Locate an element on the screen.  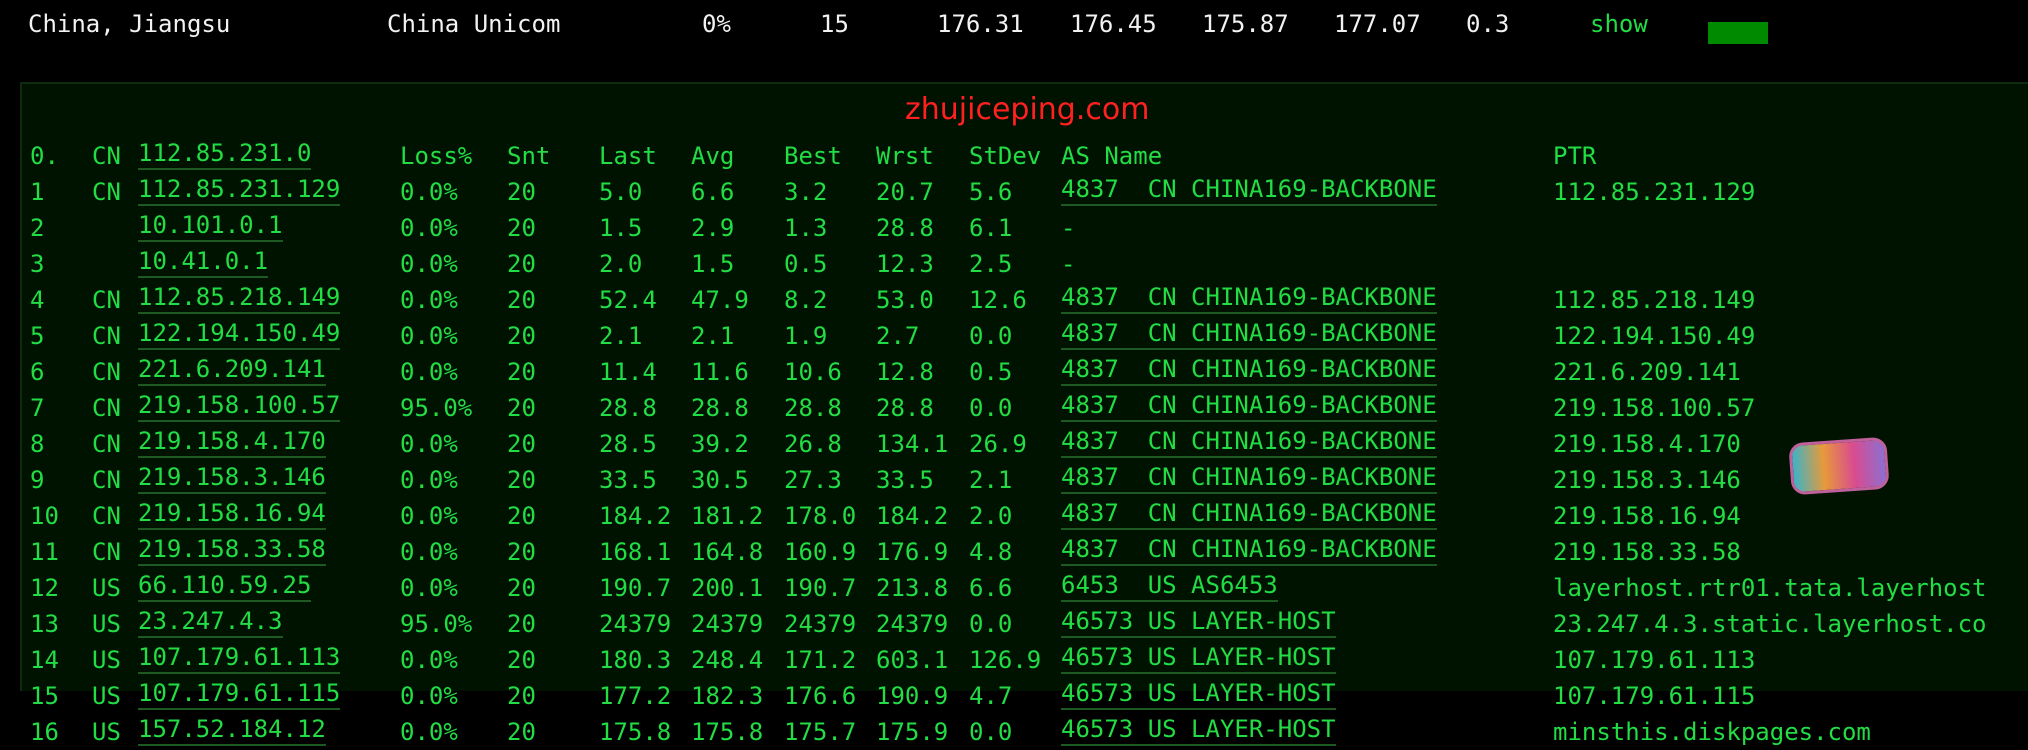
show-link: show is located at coordinates (1619, 24).